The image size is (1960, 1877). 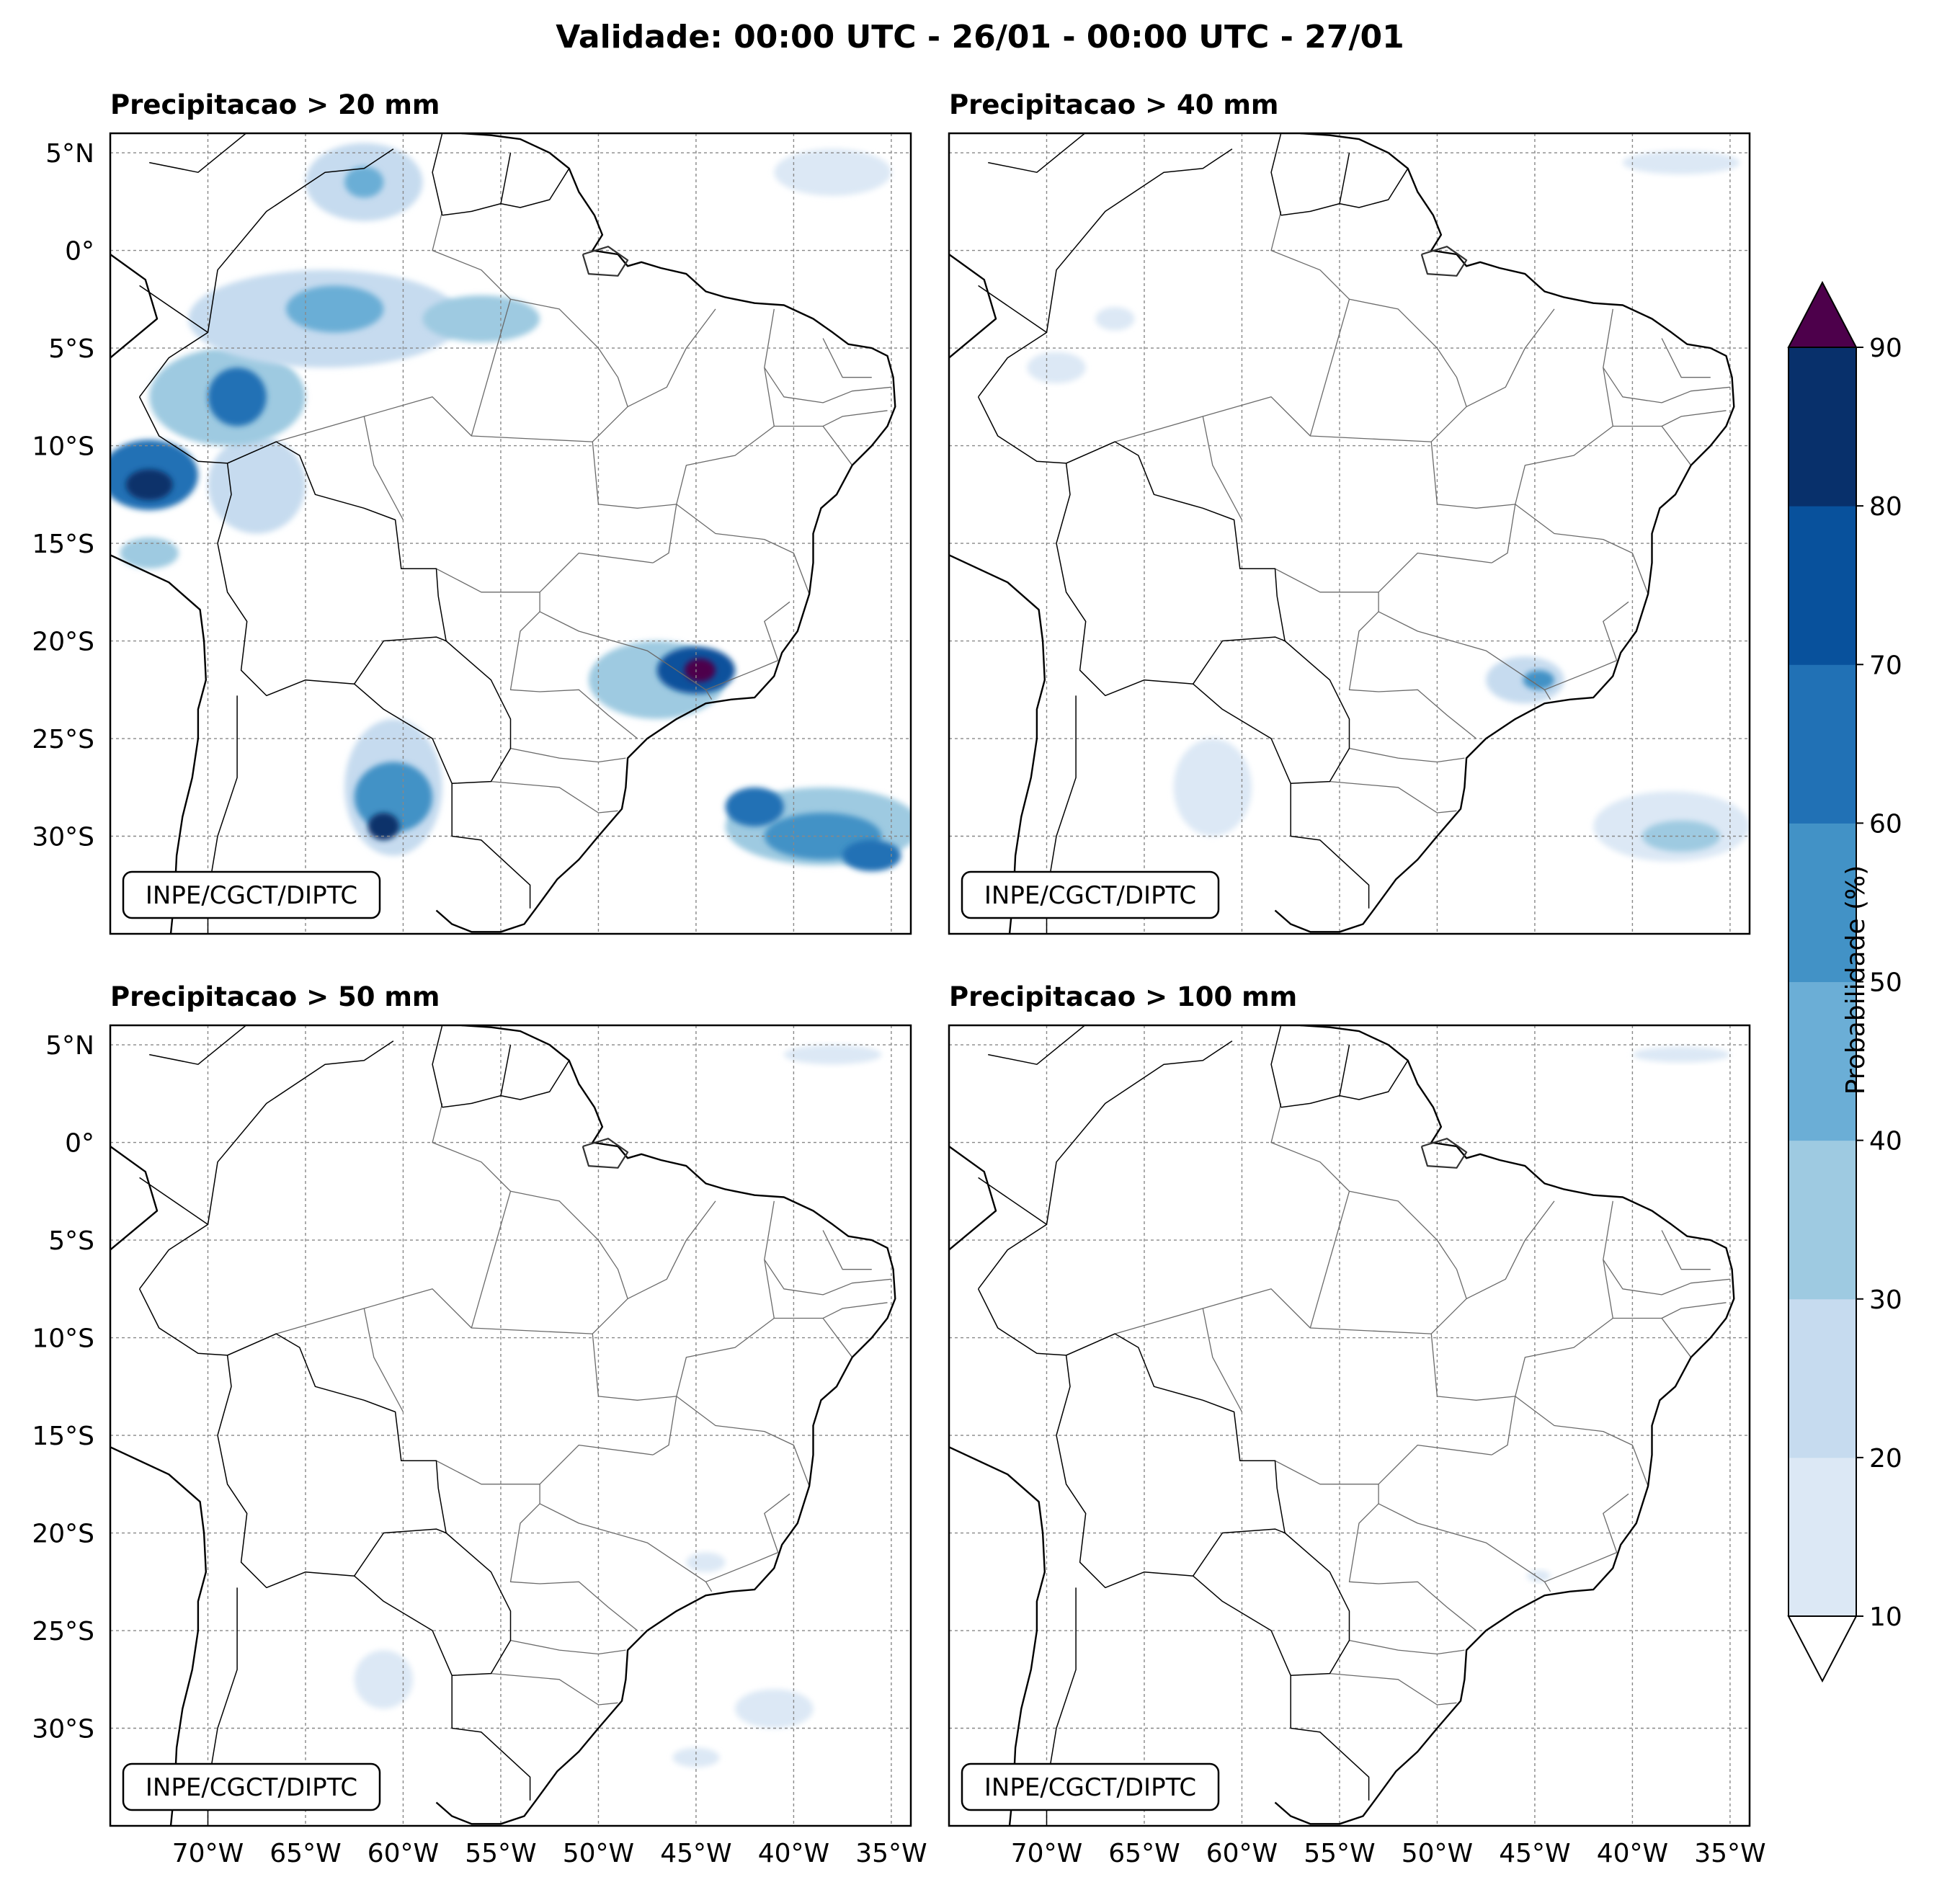 I want to click on colorbar-tick-label: 80, so click(x=1885, y=507).